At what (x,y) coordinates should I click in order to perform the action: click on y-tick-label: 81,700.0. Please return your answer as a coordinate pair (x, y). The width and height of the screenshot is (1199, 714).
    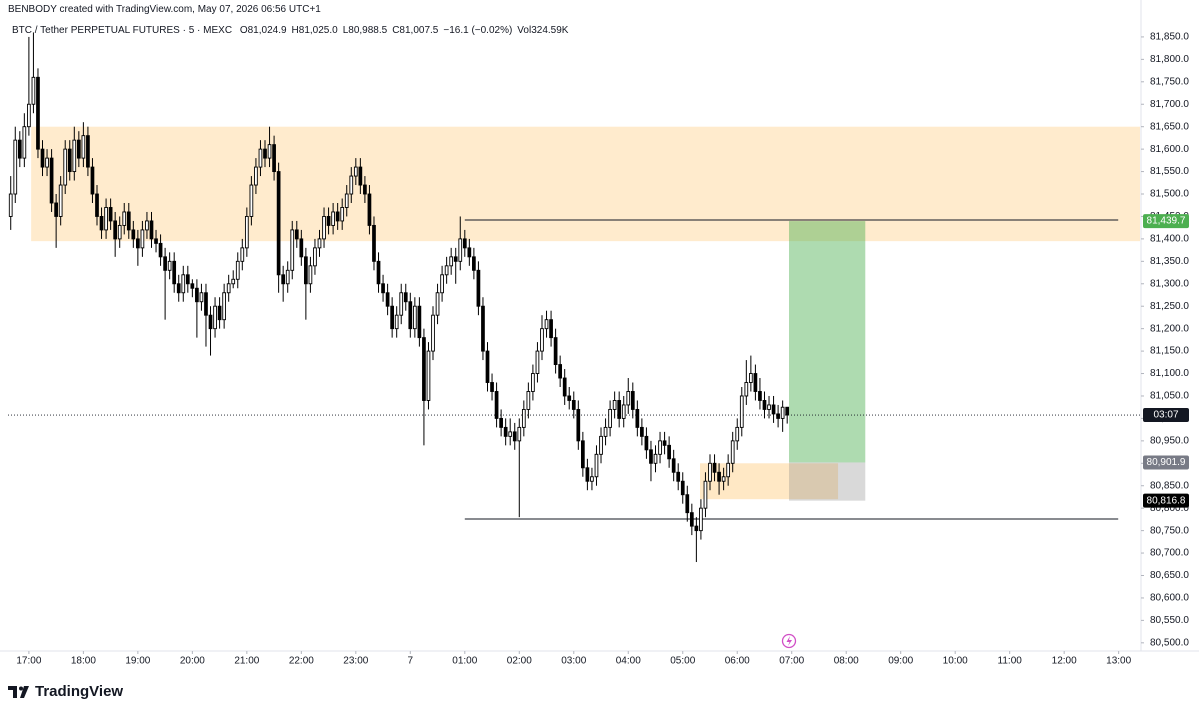
    Looking at the image, I should click on (1169, 104).